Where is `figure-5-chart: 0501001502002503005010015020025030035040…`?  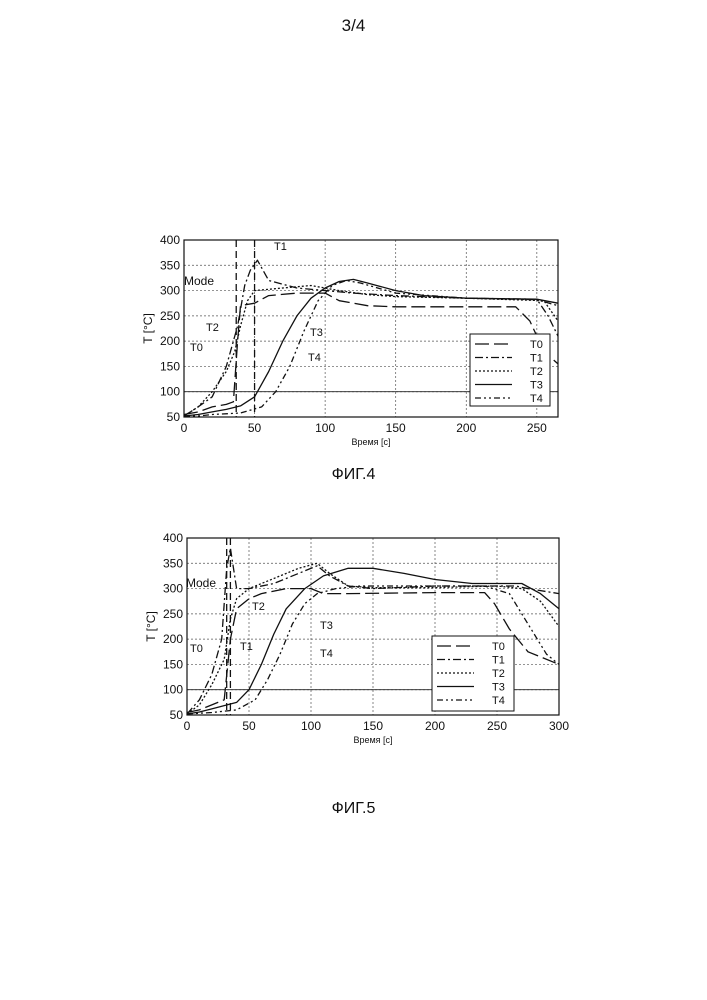
figure-5-chart: 0501001502002503005010015020025030035040… is located at coordinates (355, 644).